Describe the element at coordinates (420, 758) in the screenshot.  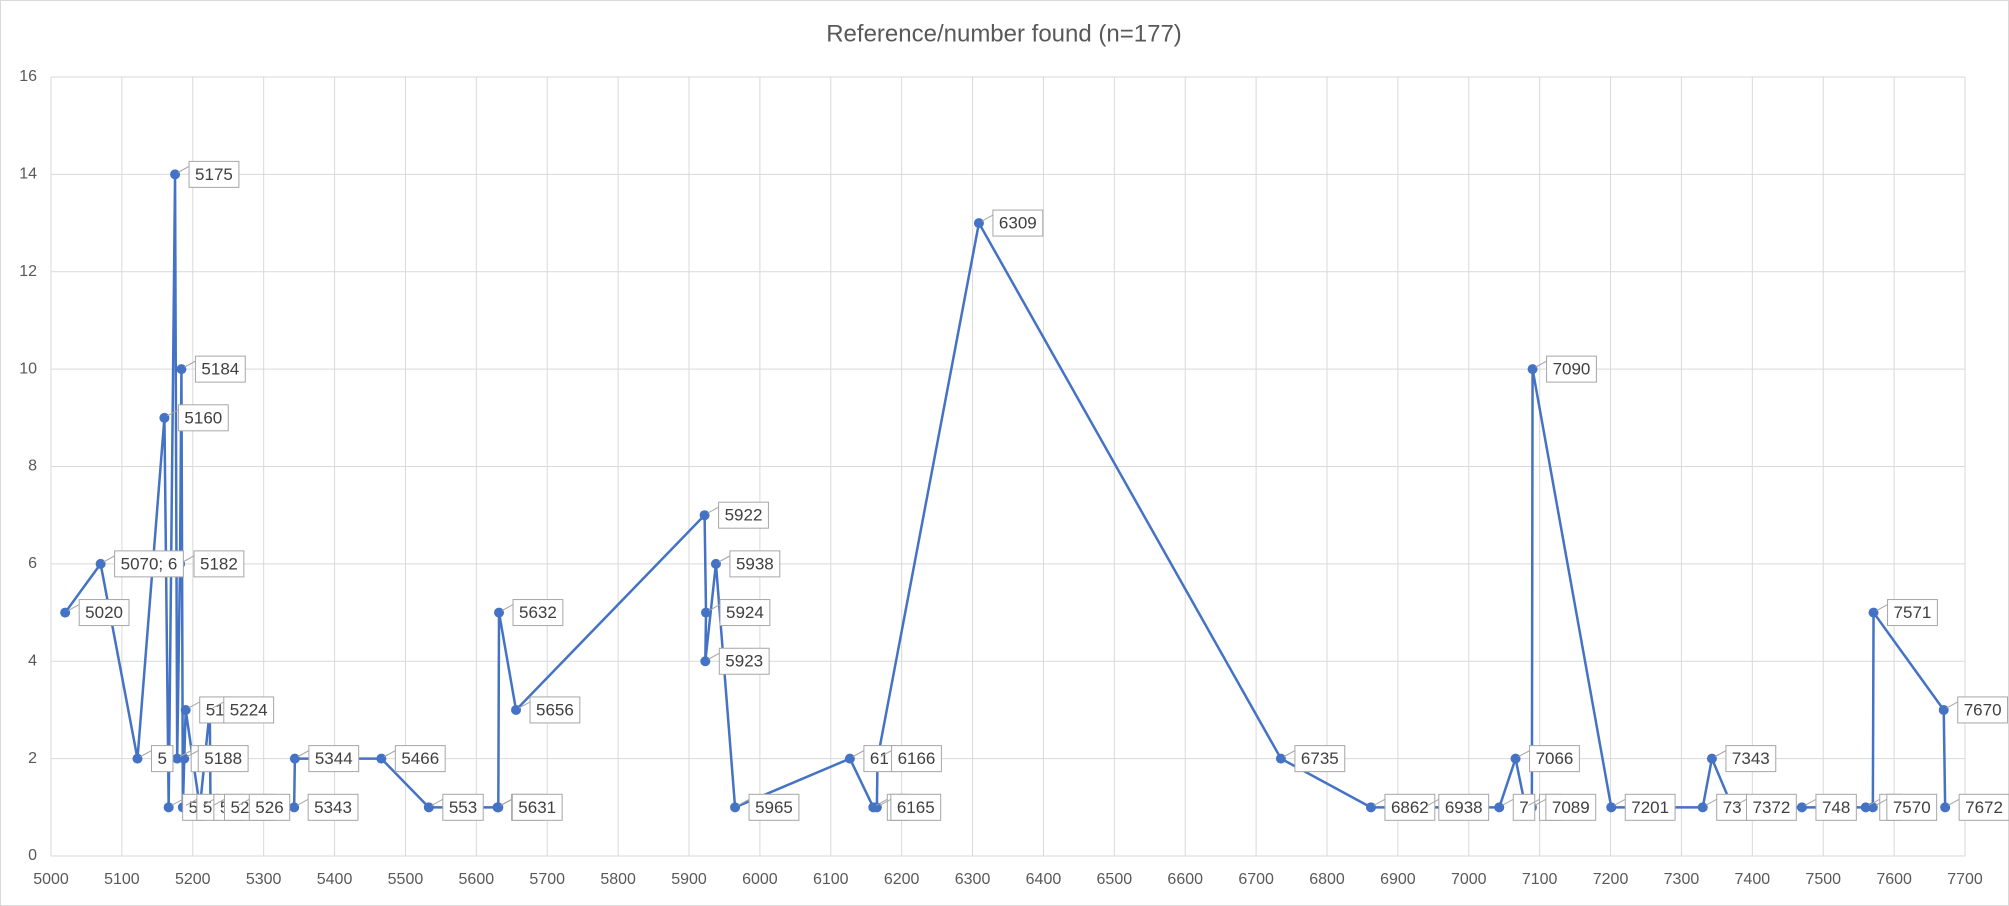
I see `data-label: 5466` at that location.